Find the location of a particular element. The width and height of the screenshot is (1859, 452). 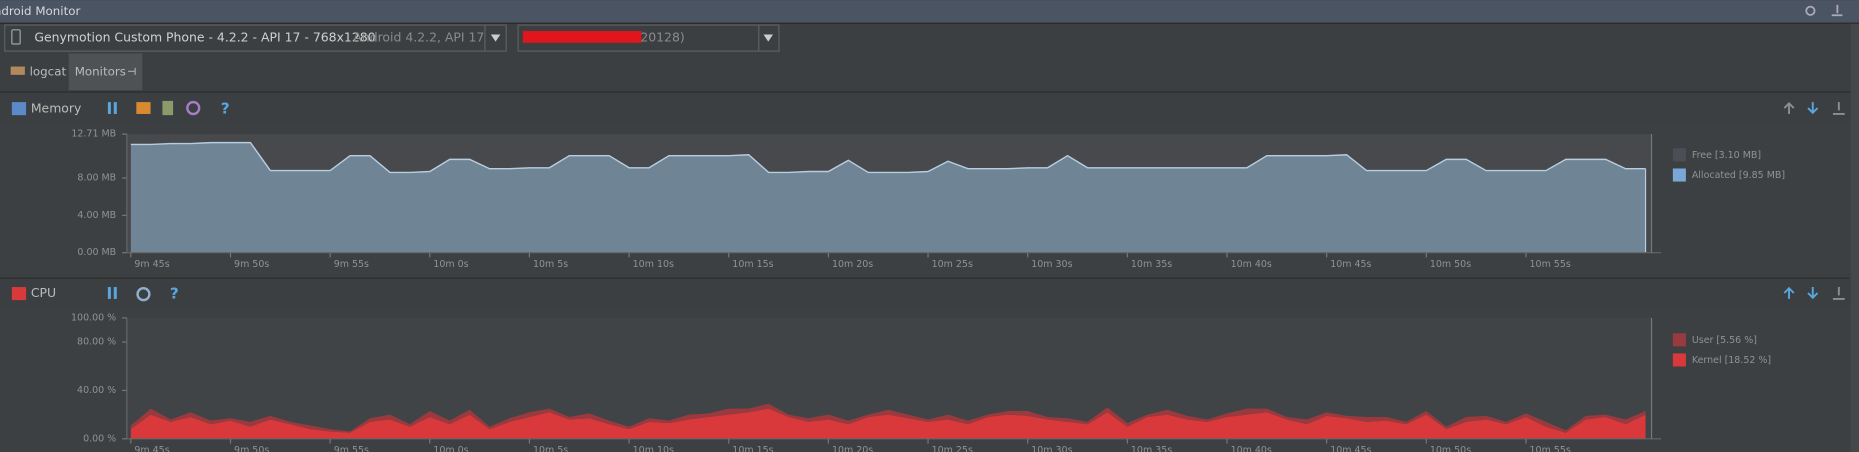

trace-icon is located at coordinates (143, 294).